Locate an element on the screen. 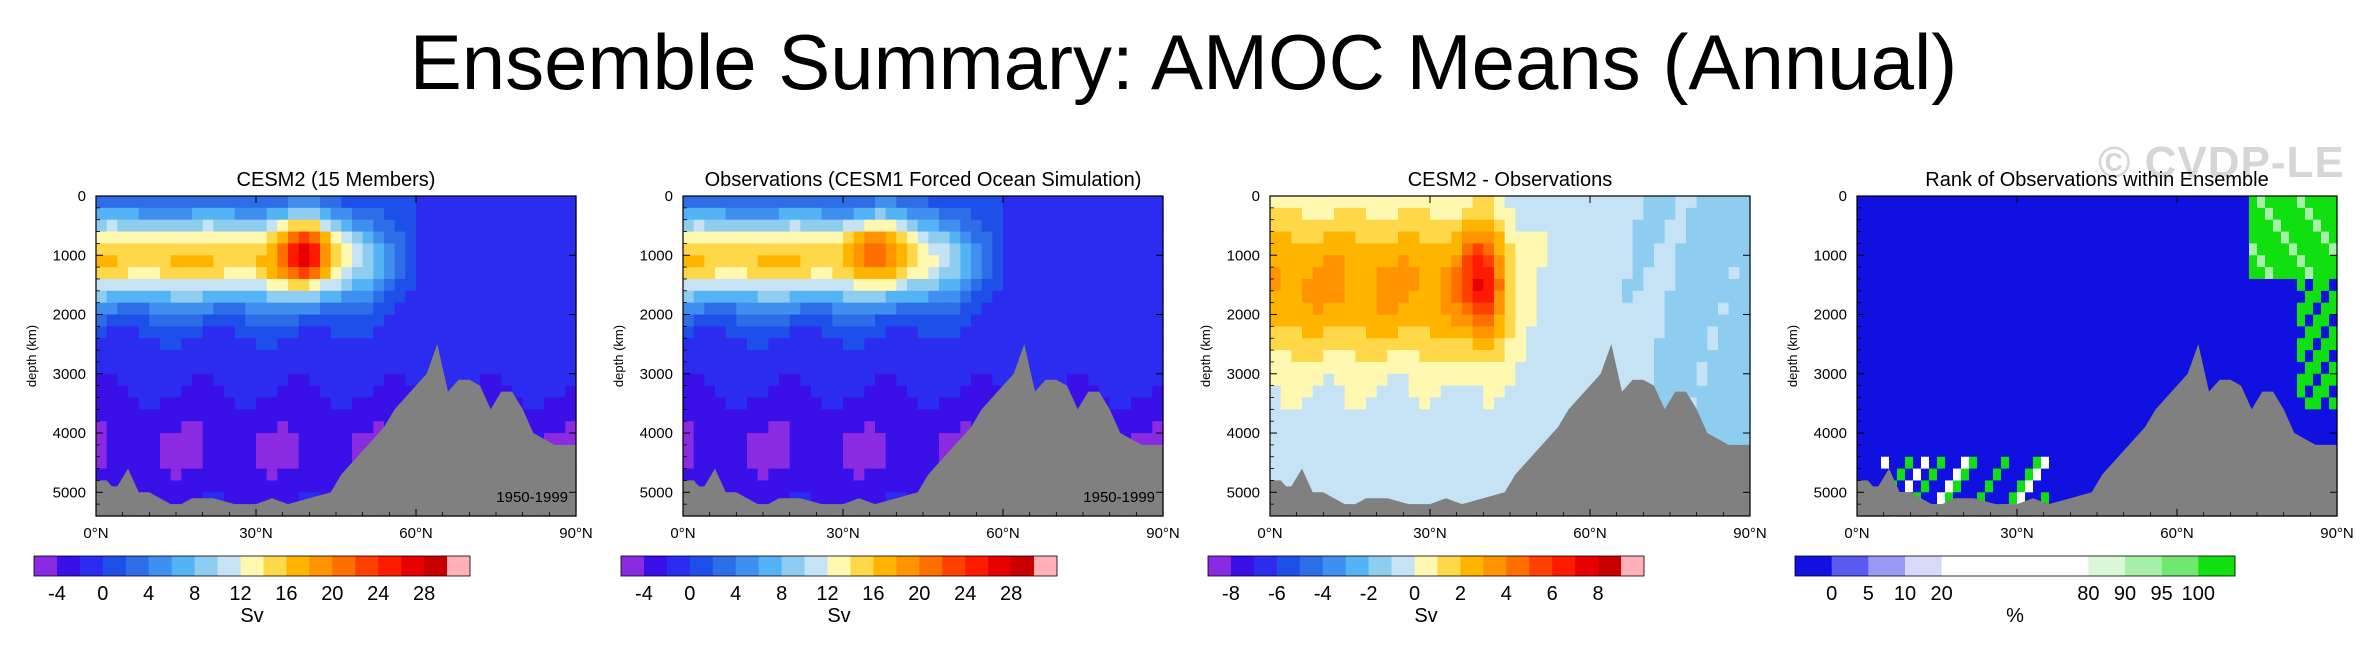  x-tick-label: 0°N is located at coordinates (1269, 533).